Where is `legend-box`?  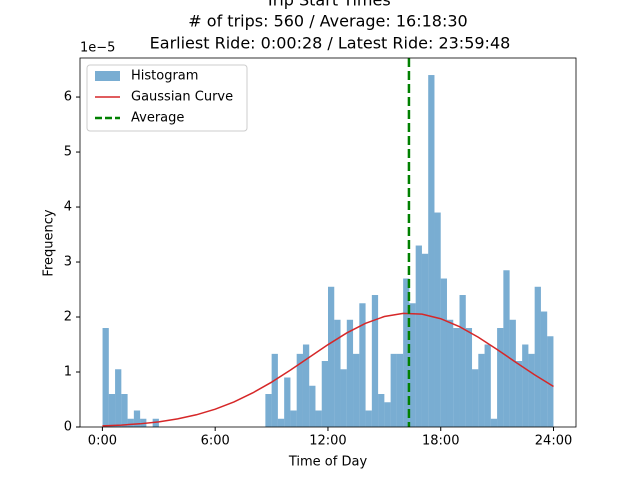
legend-box is located at coordinates (167, 98).